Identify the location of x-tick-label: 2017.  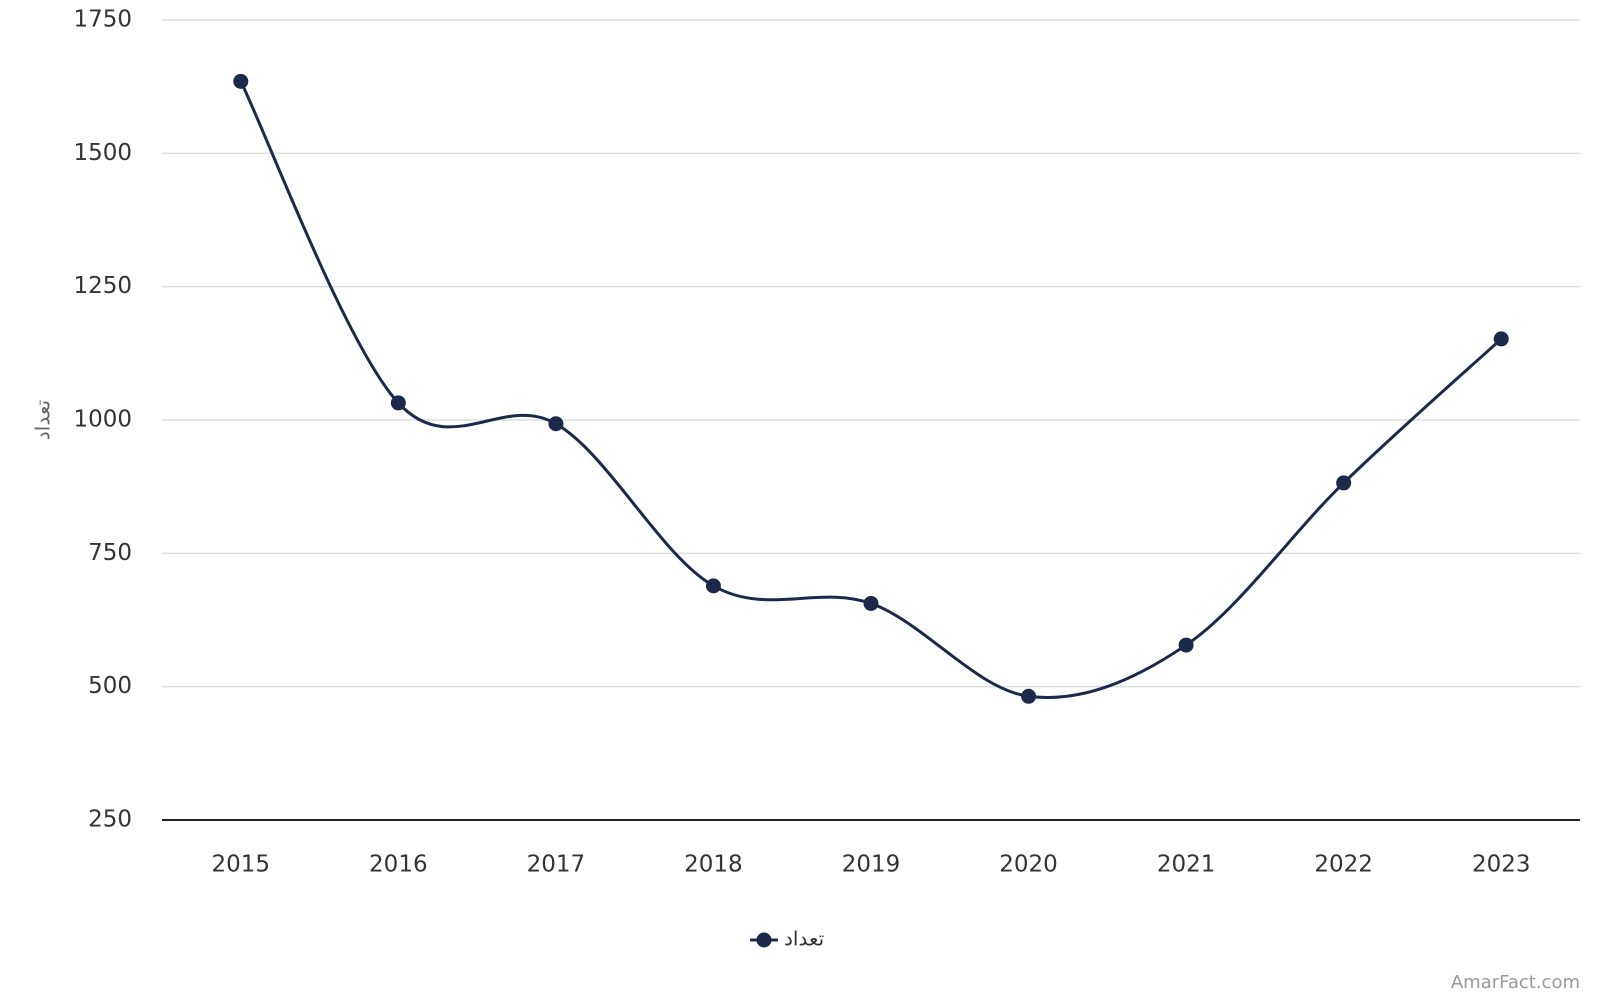
(556, 865).